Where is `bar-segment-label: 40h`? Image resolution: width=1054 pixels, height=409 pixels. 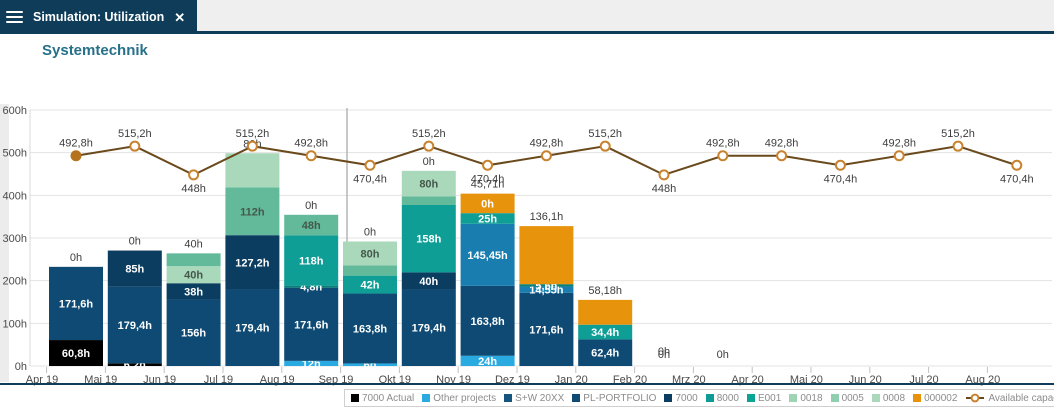 bar-segment-label: 40h is located at coordinates (193, 276).